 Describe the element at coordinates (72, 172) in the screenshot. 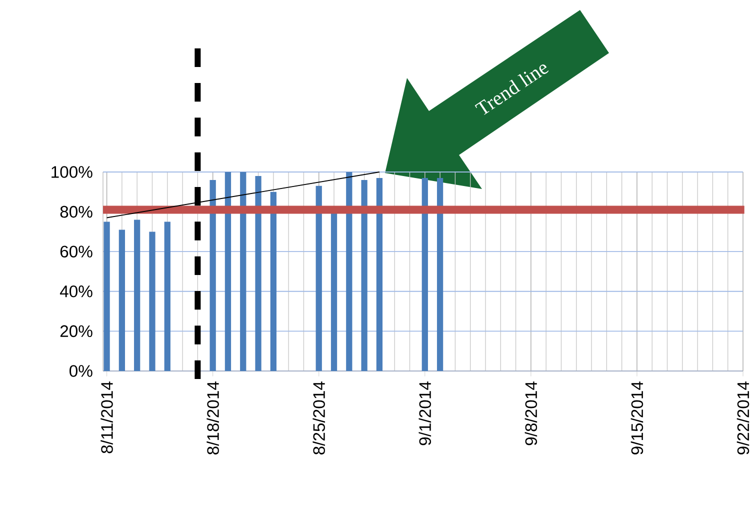

I see `y-tick-label: 100%` at that location.